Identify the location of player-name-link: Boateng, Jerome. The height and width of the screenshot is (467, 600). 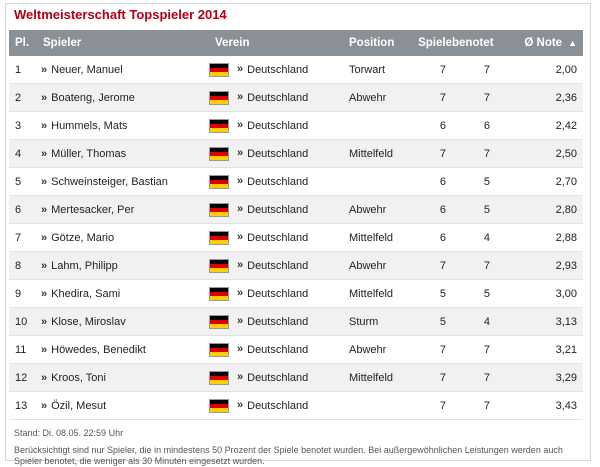
(93, 97).